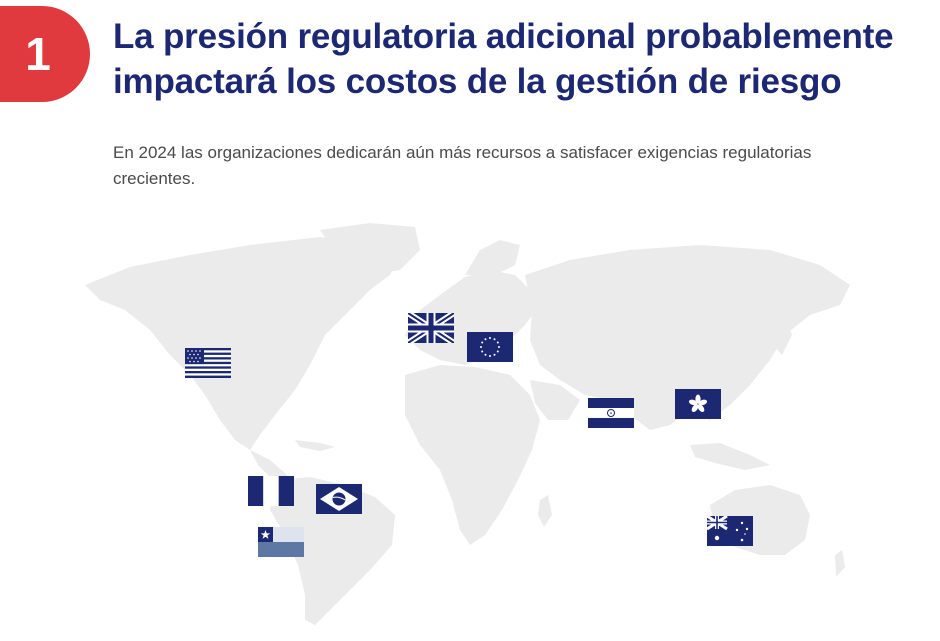  Describe the element at coordinates (698, 404) in the screenshot. I see `hong-kong-flag-icon` at that location.